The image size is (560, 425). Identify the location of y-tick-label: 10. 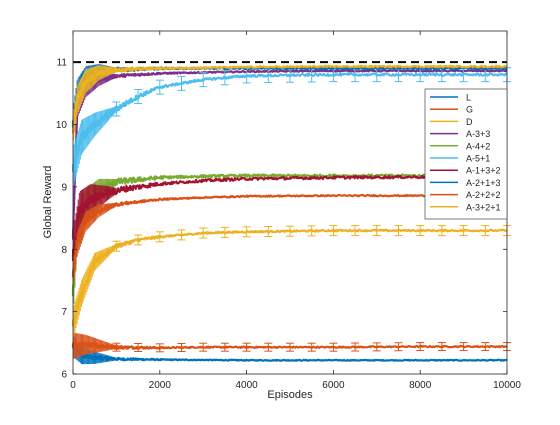
(62, 125).